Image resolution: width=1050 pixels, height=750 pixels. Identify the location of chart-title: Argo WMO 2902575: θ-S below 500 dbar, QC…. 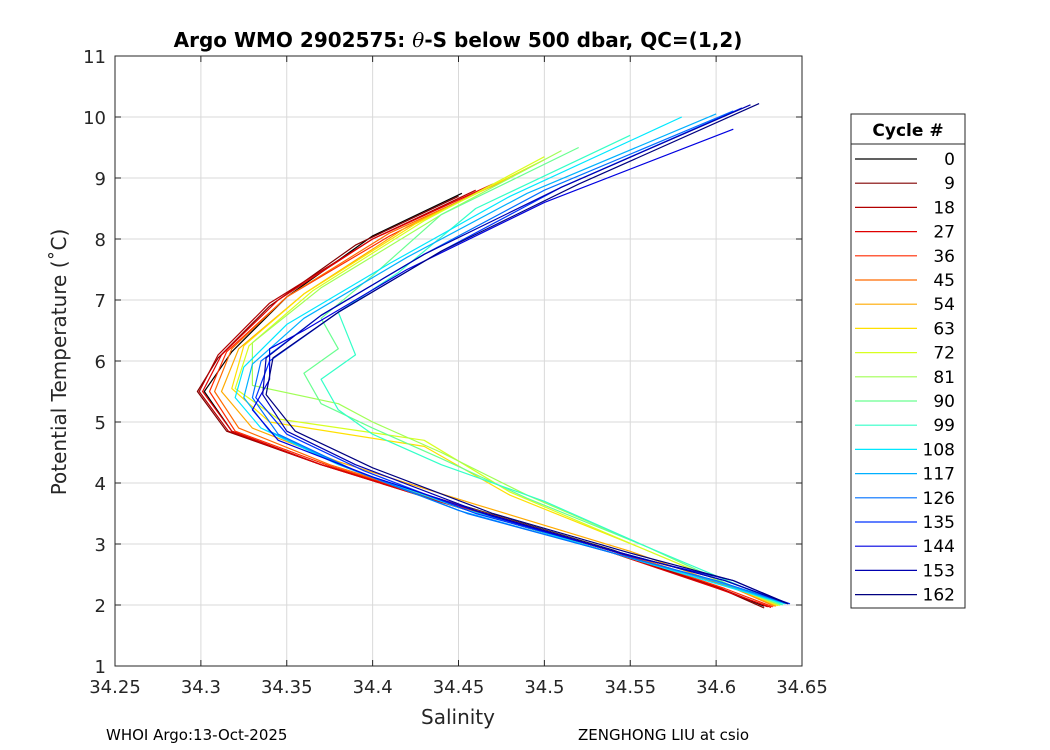
(458, 40).